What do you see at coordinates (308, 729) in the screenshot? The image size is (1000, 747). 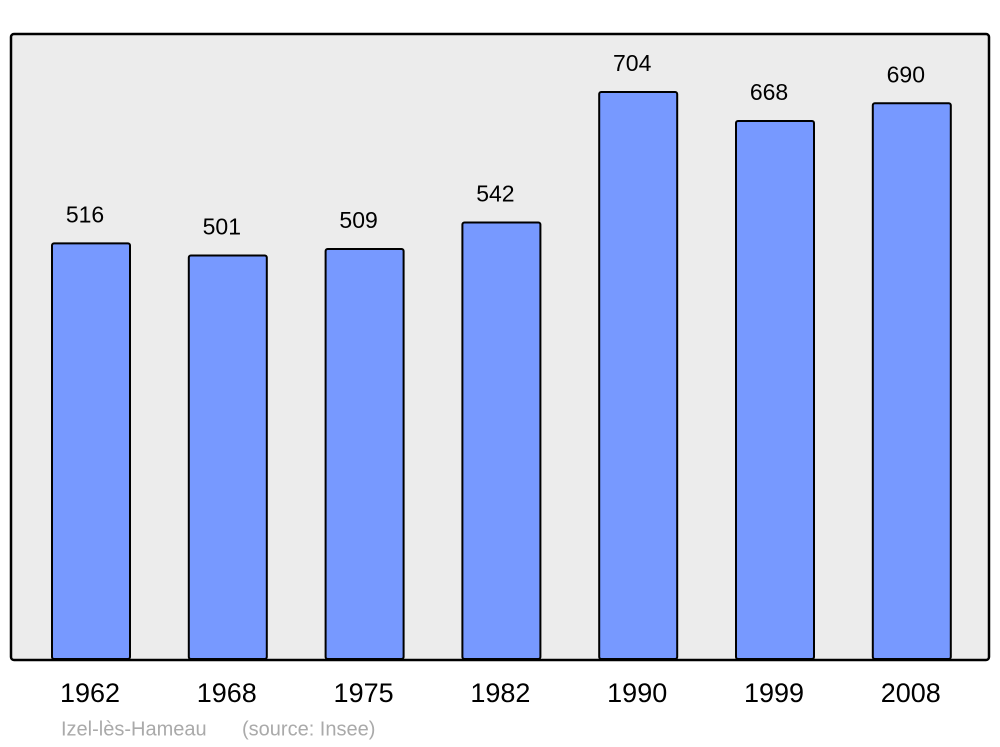 I see `caption-source: (source: Insee)` at bounding box center [308, 729].